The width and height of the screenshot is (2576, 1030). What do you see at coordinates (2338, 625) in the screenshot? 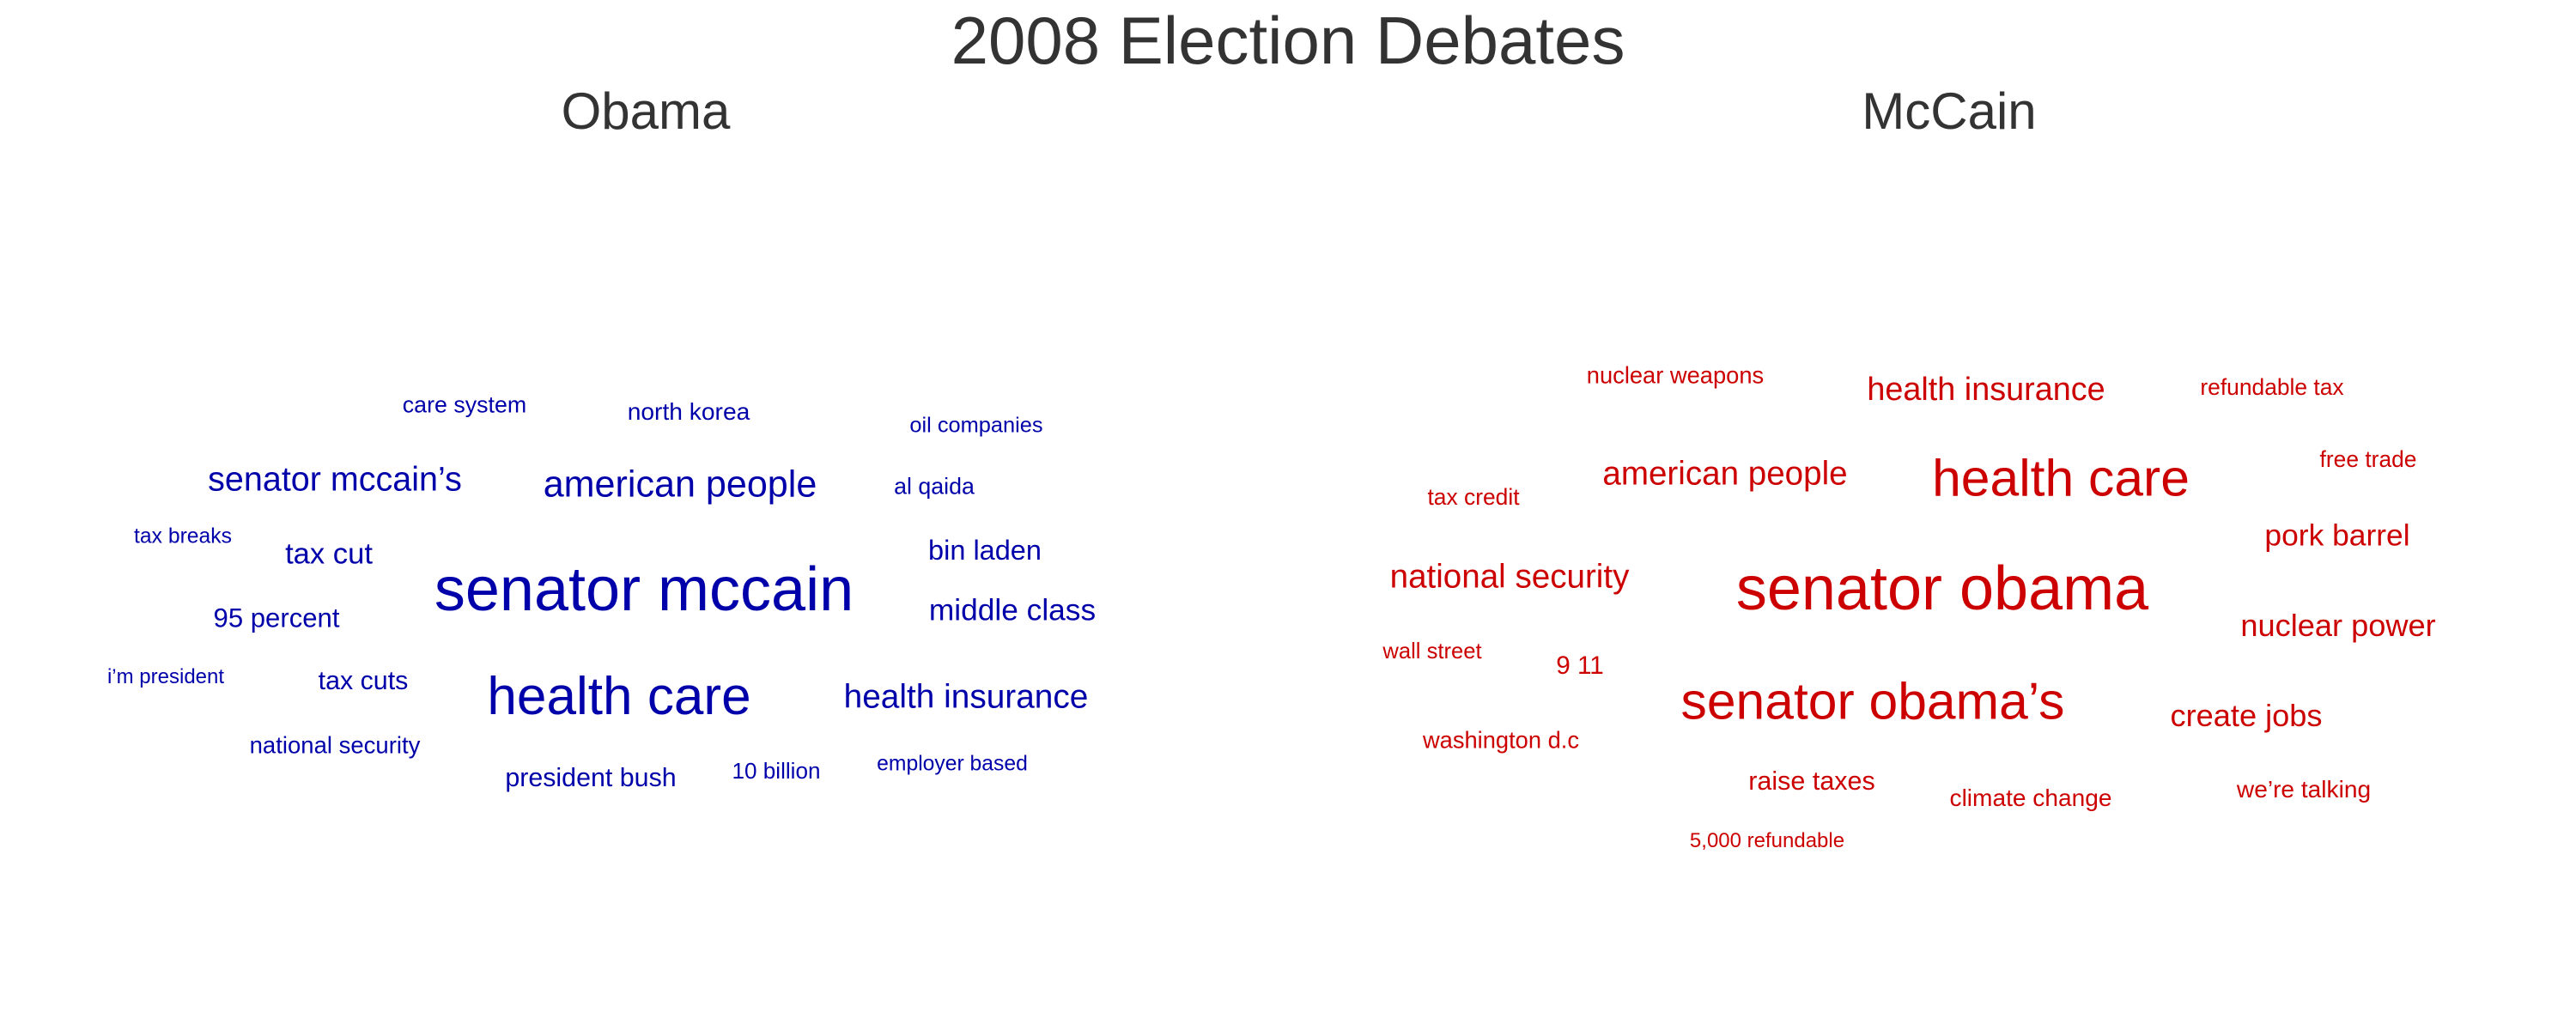
I see `mccain-word-nuclear-power: nuclear power` at bounding box center [2338, 625].